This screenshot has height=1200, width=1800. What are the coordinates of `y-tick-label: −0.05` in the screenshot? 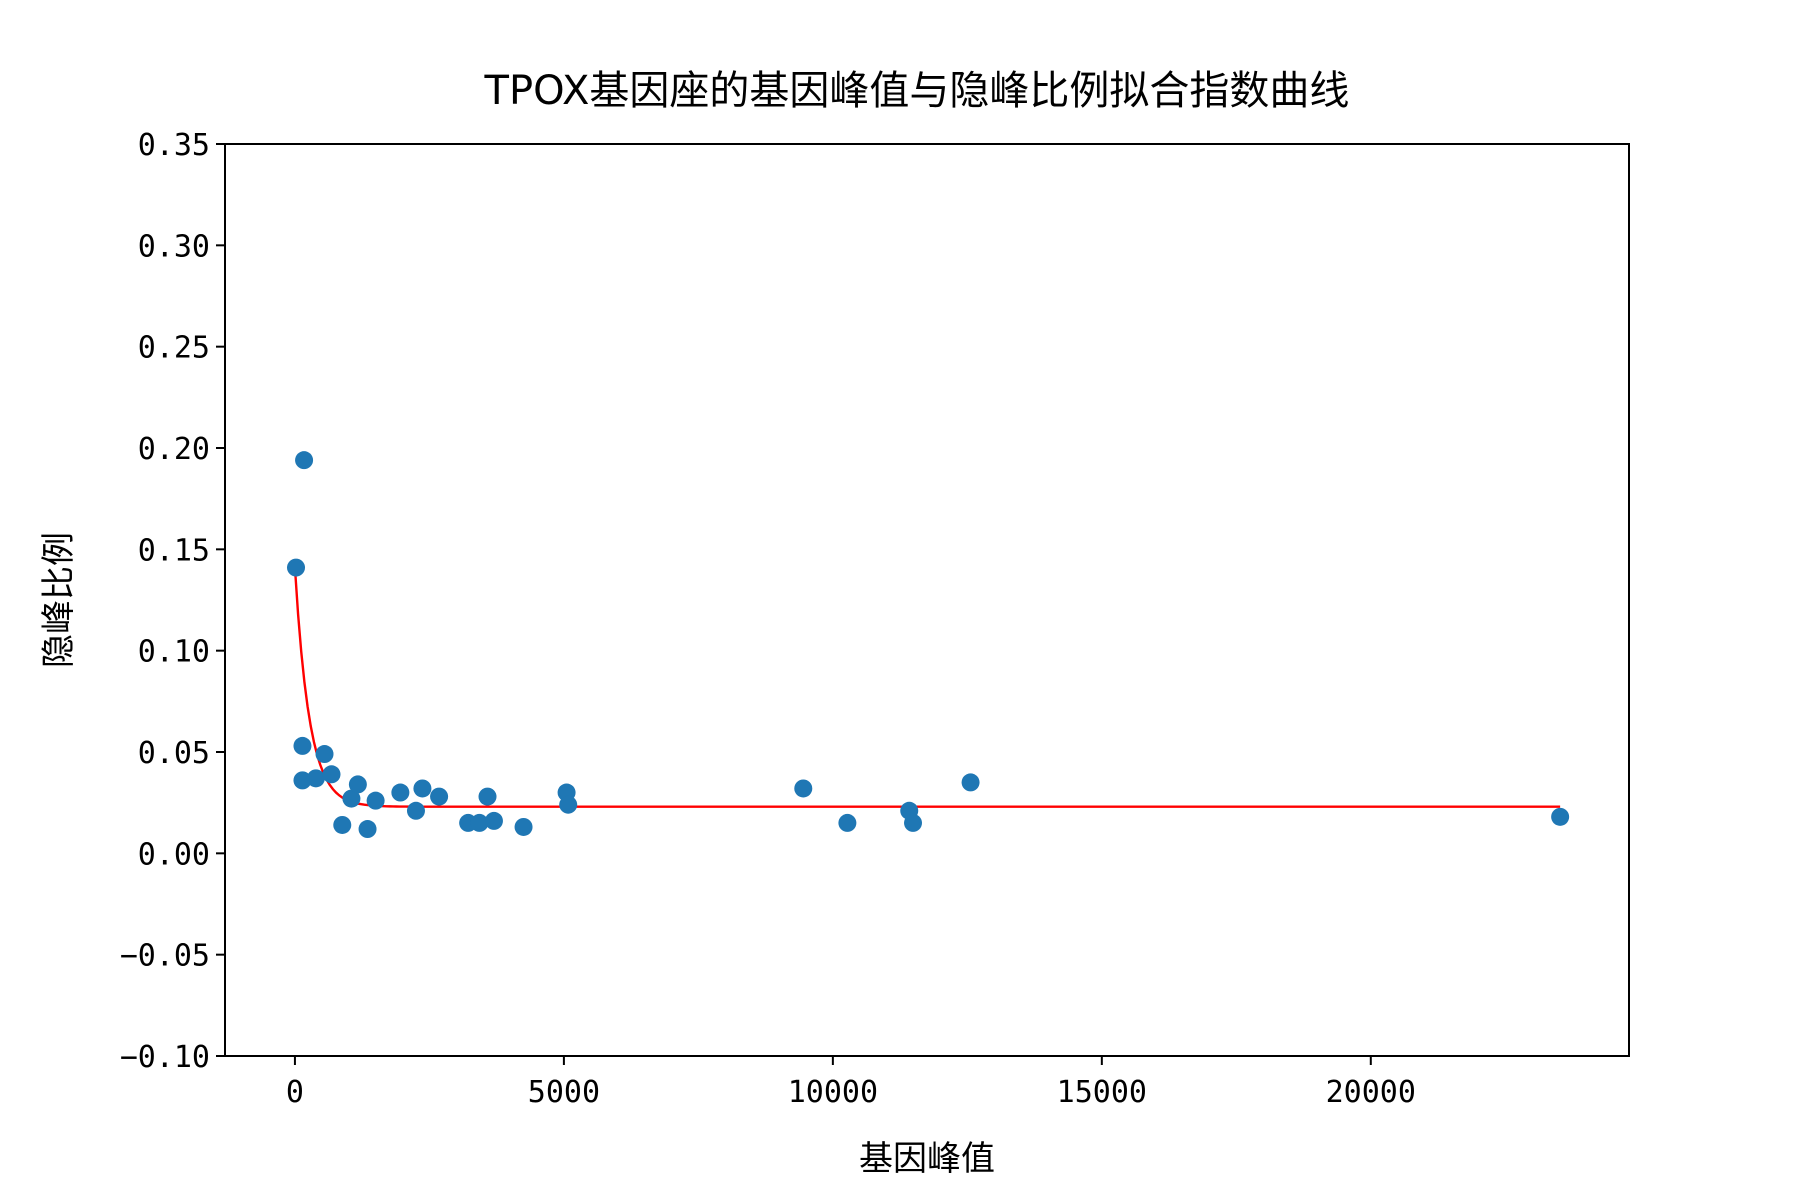 It's located at (165, 956).